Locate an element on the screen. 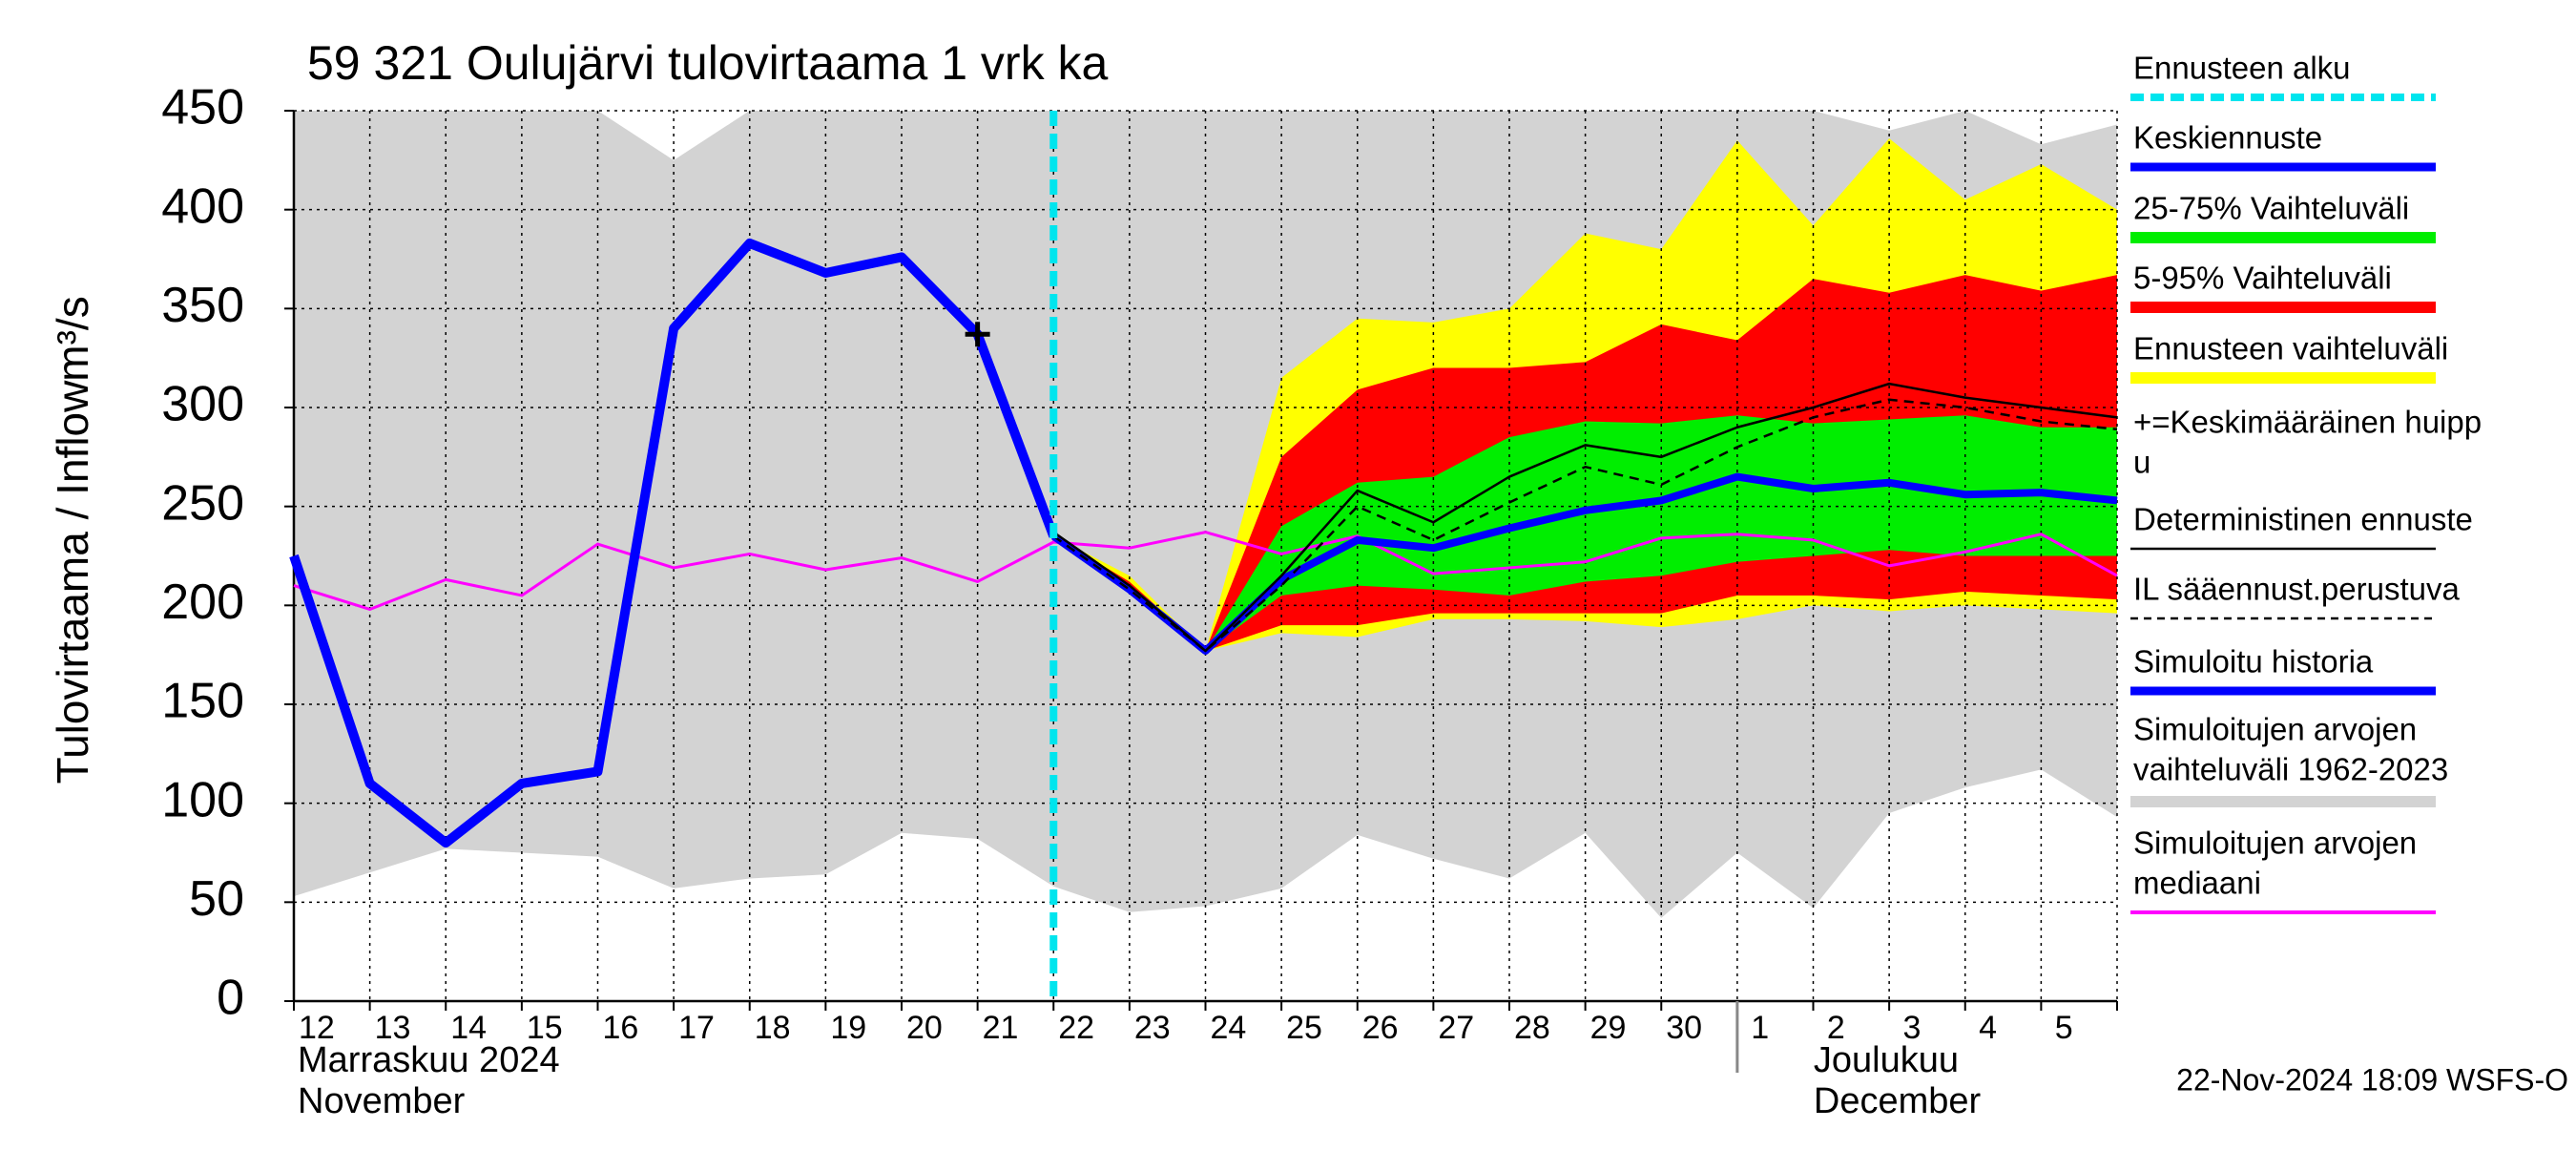 The height and width of the screenshot is (1150, 2576). y-tick-label: 50 is located at coordinates (216, 899).